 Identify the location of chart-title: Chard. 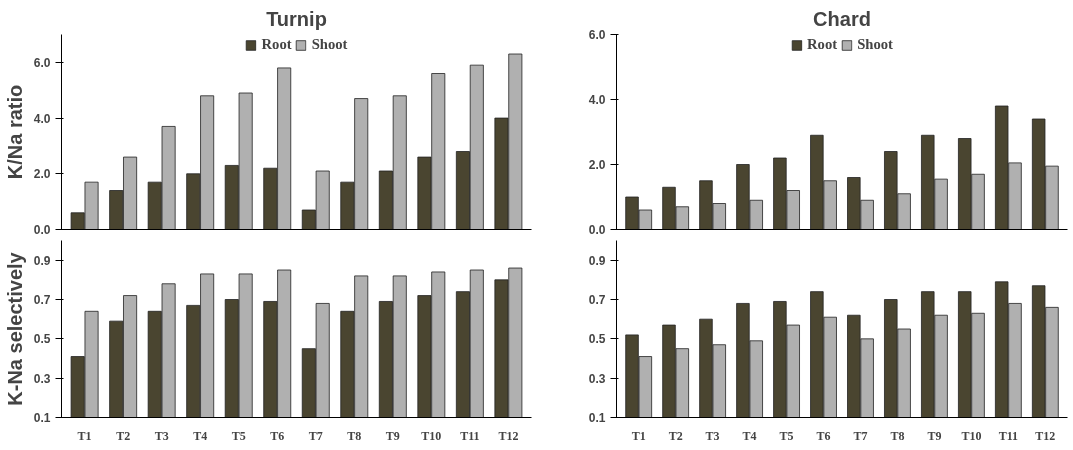
(842, 18).